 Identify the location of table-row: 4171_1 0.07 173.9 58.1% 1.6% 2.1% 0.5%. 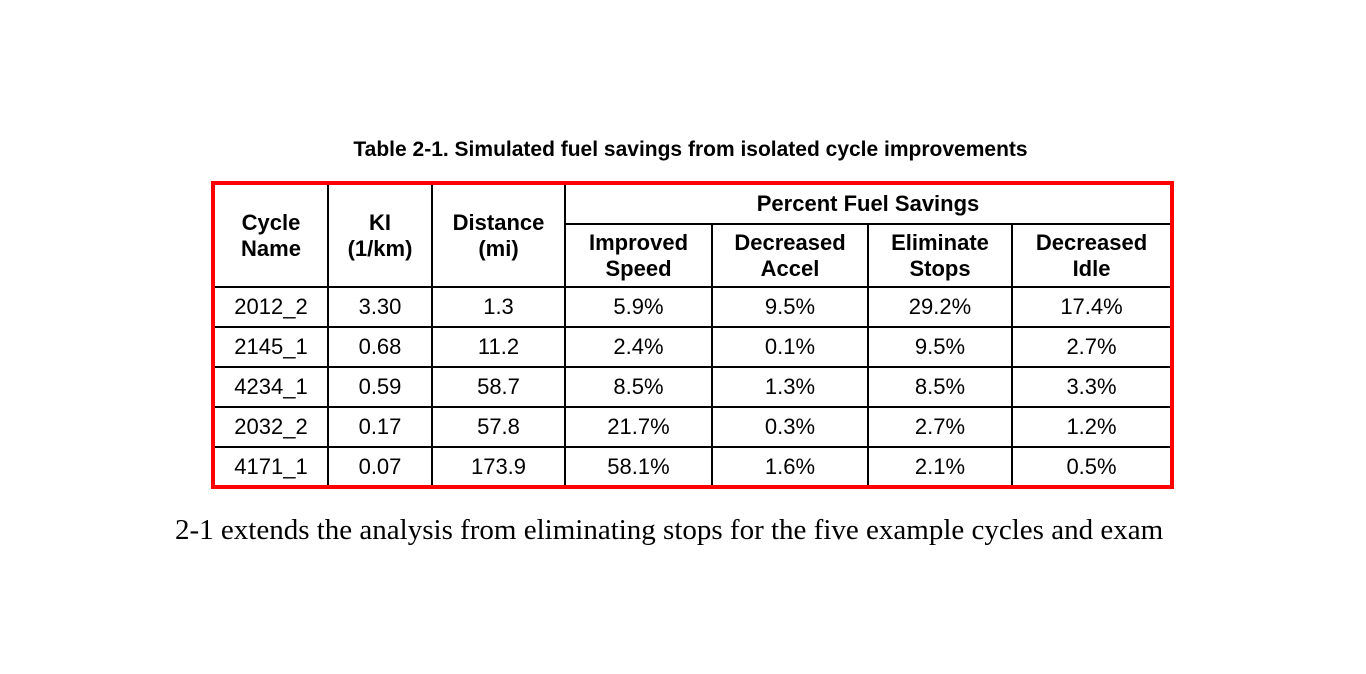
(693, 467).